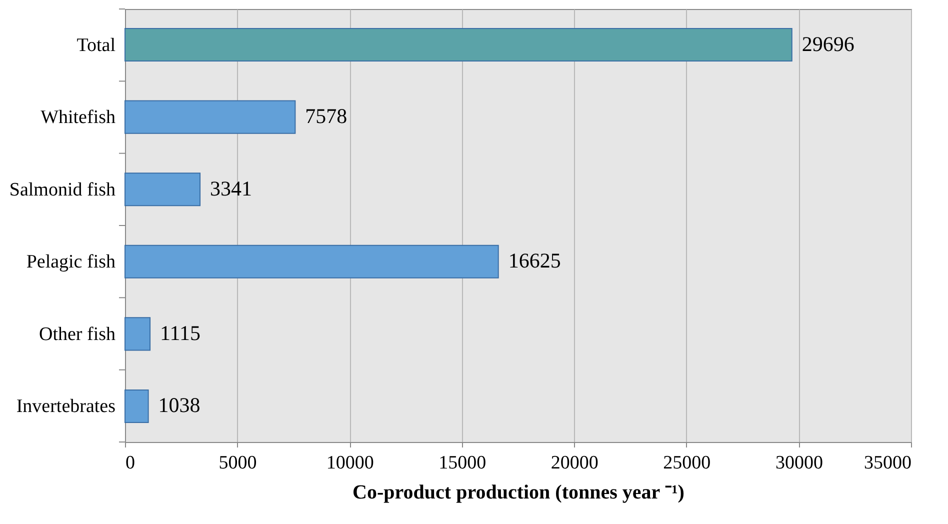 The height and width of the screenshot is (524, 948). What do you see at coordinates (799, 463) in the screenshot?
I see `x-tick-label: 30000` at bounding box center [799, 463].